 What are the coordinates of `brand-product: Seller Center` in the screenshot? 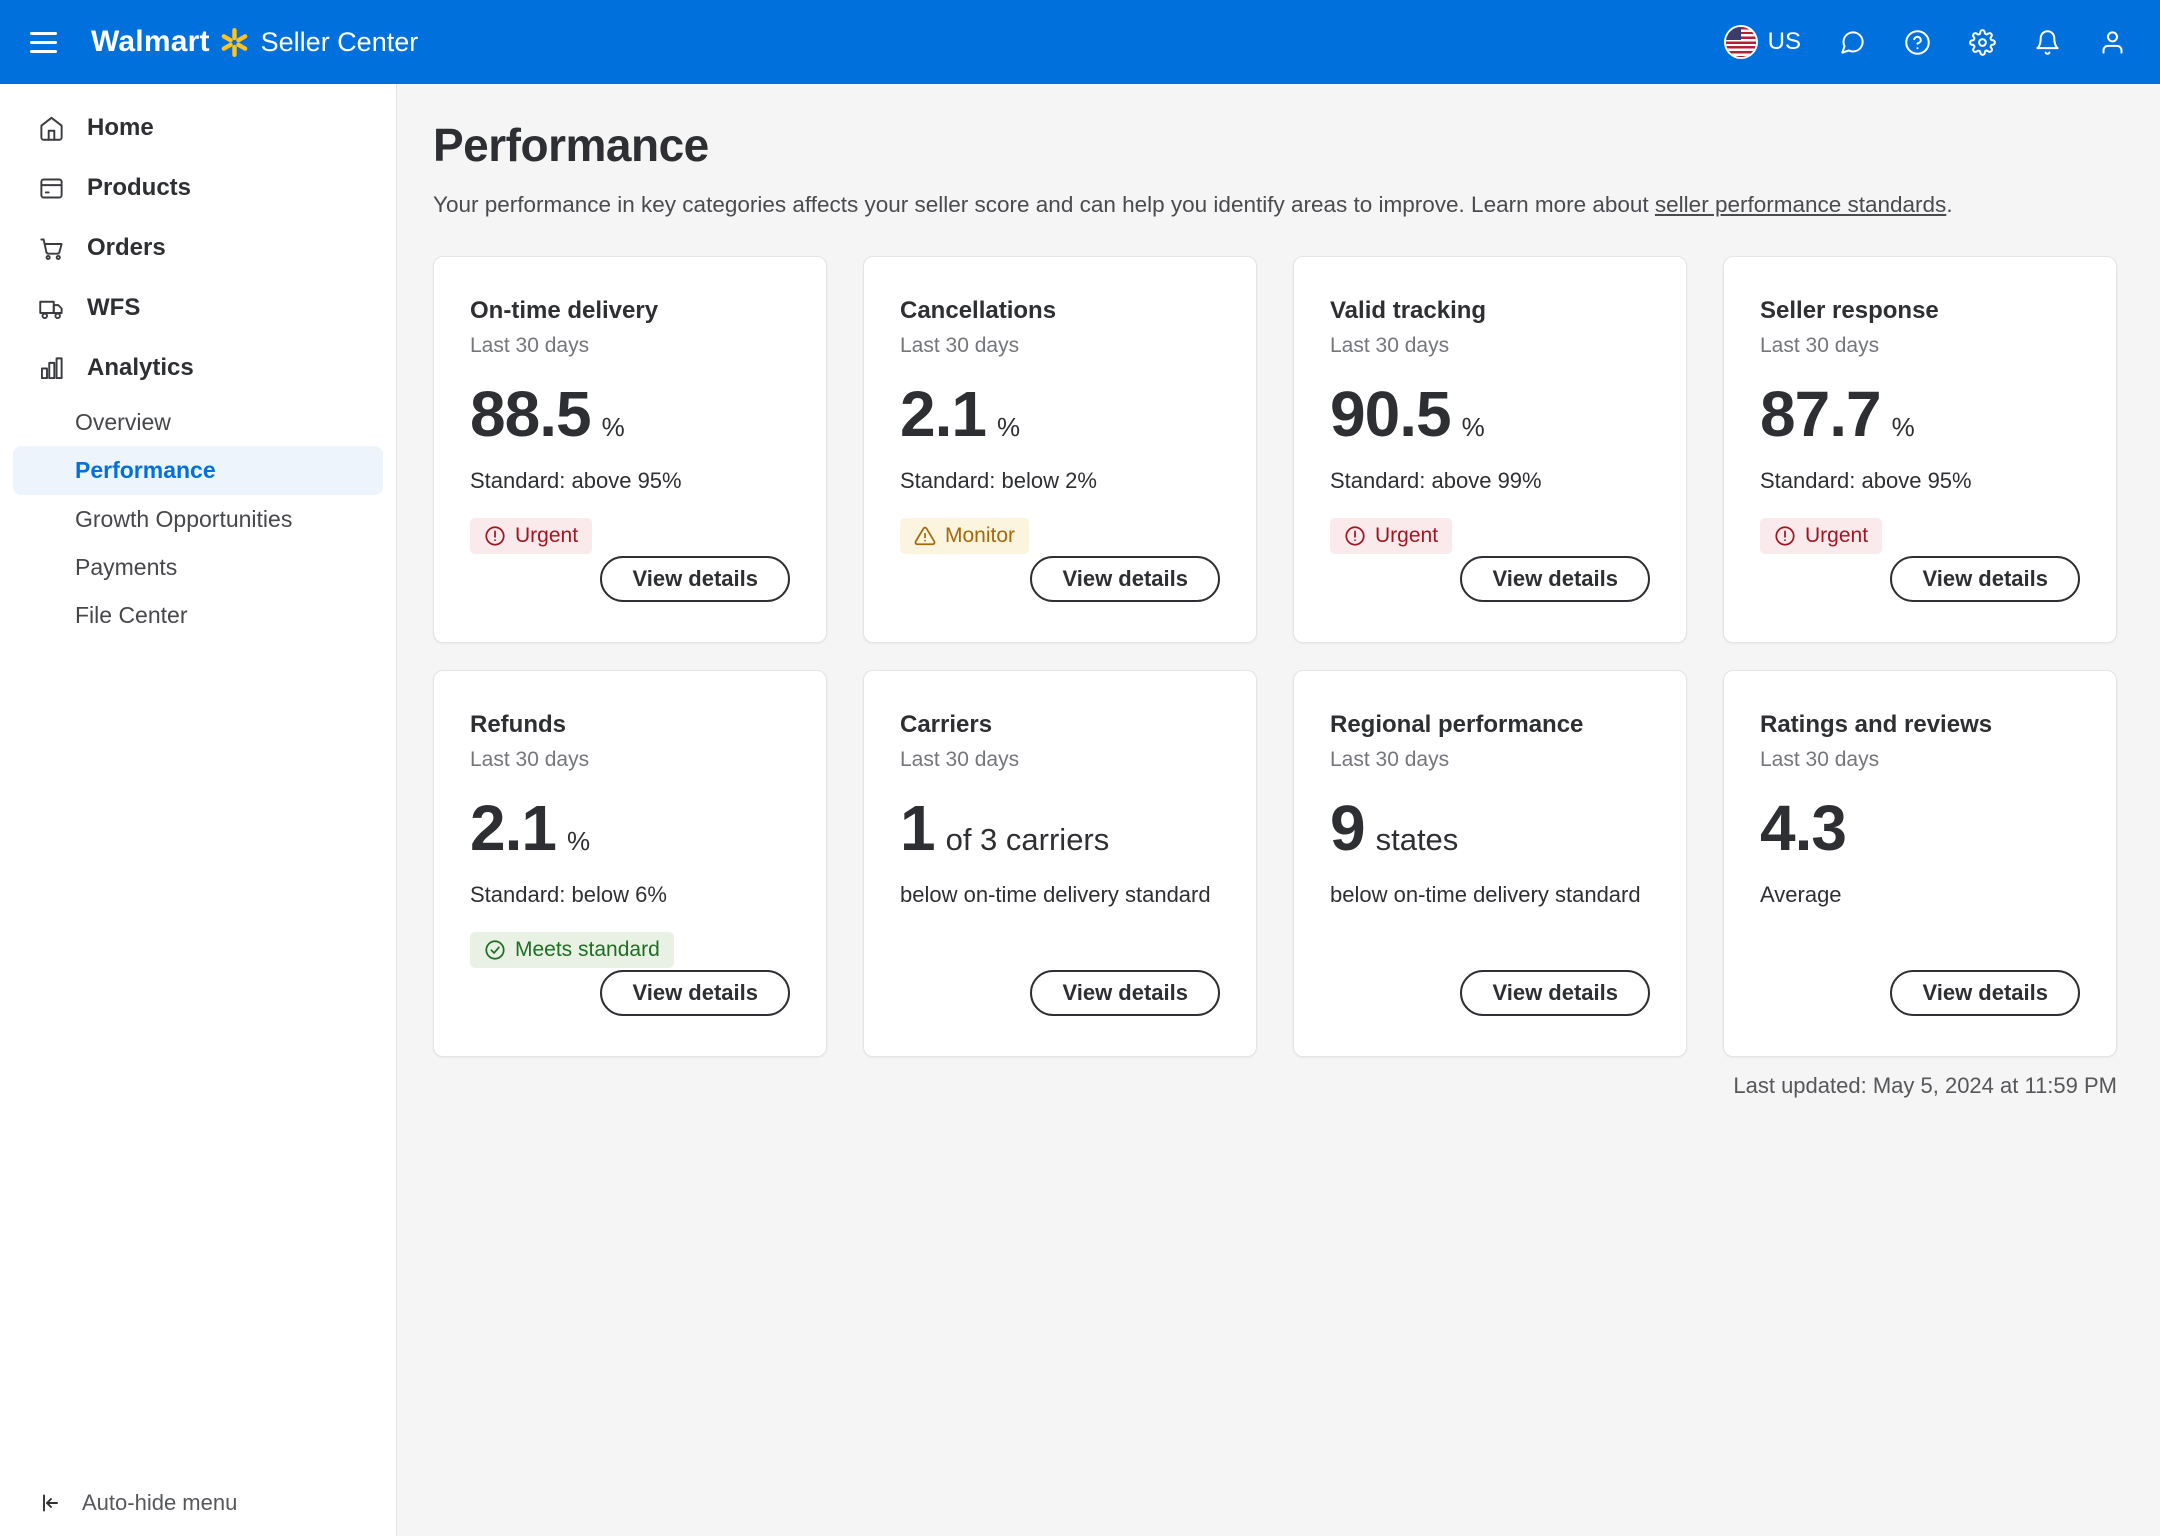 It's located at (339, 41).